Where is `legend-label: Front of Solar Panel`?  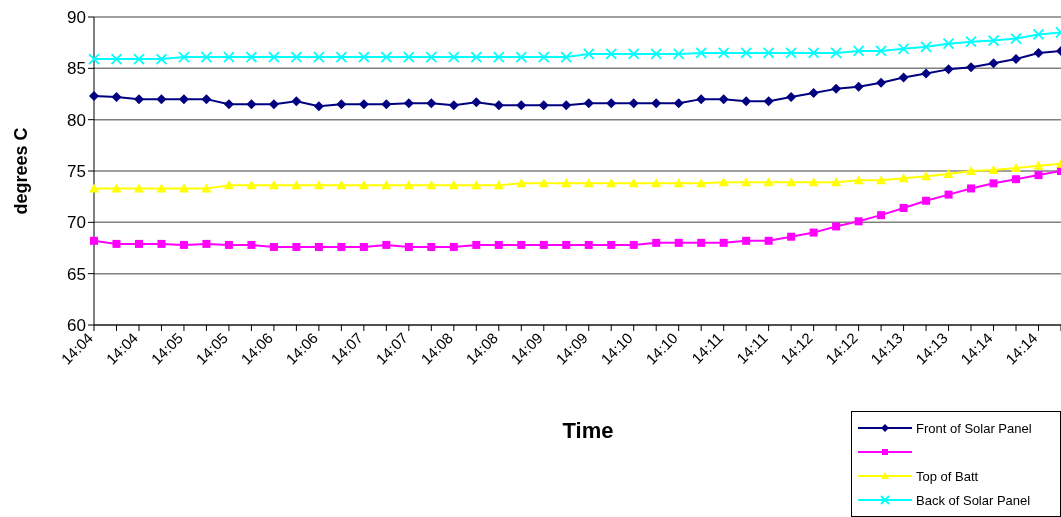
legend-label: Front of Solar Panel is located at coordinates (974, 428).